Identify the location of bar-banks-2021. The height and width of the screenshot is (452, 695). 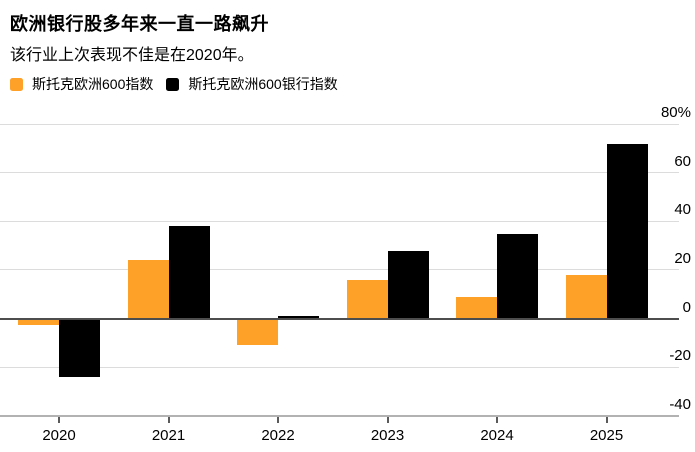
(189, 272).